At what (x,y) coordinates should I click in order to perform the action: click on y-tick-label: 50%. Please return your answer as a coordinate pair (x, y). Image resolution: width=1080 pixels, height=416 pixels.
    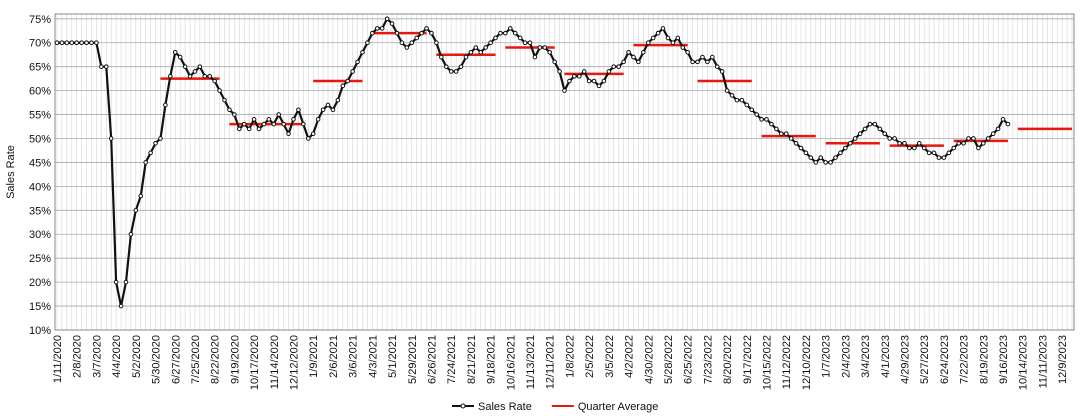
    Looking at the image, I should click on (40, 139).